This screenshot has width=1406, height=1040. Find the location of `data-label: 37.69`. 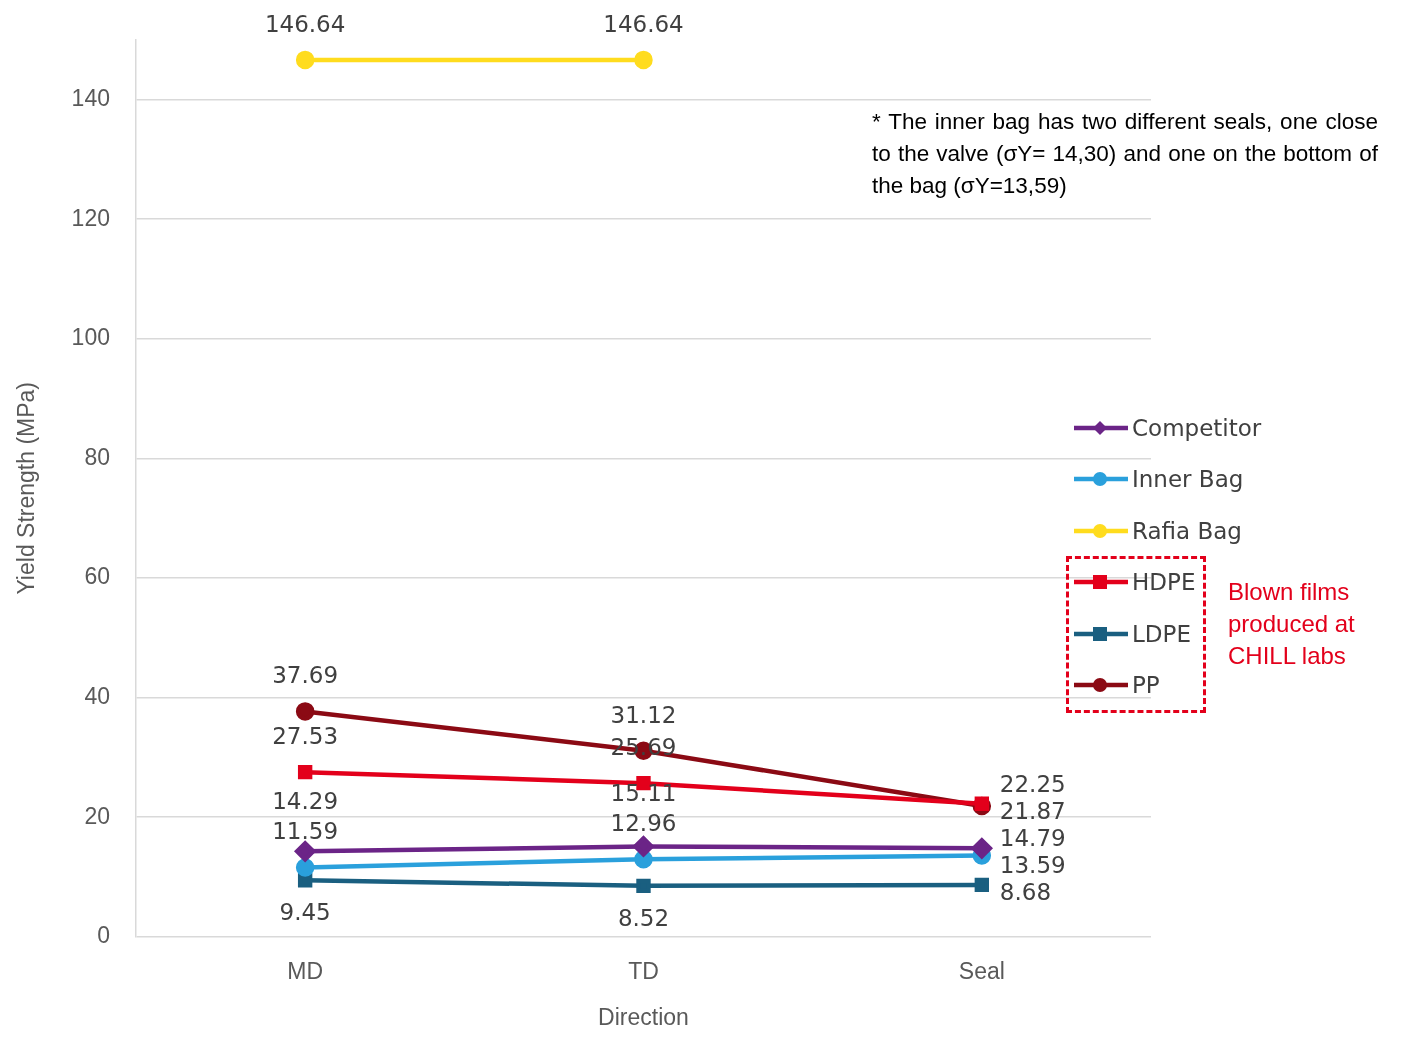

data-label: 37.69 is located at coordinates (305, 675).